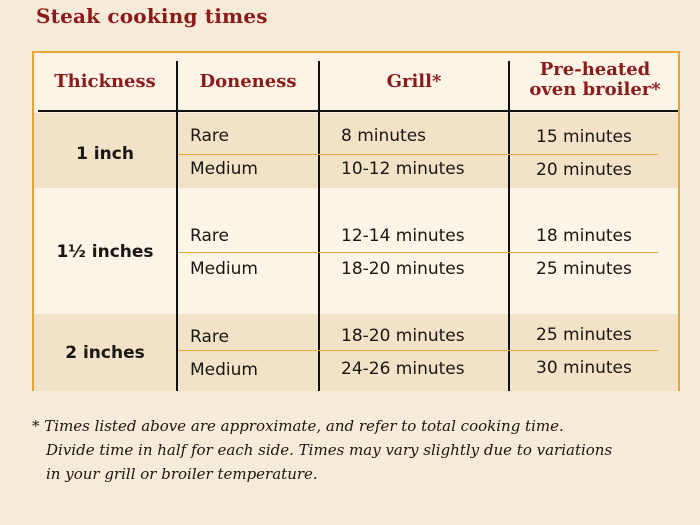 This screenshot has height=525, width=700. Describe the element at coordinates (248, 81) in the screenshot. I see `header-doneness: Doneness` at that location.